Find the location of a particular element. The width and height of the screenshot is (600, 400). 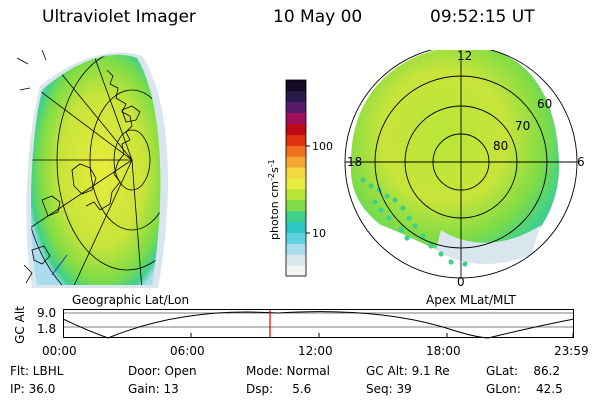

geographic-panel-label: Geographic Lat/Lon is located at coordinates (131, 300).